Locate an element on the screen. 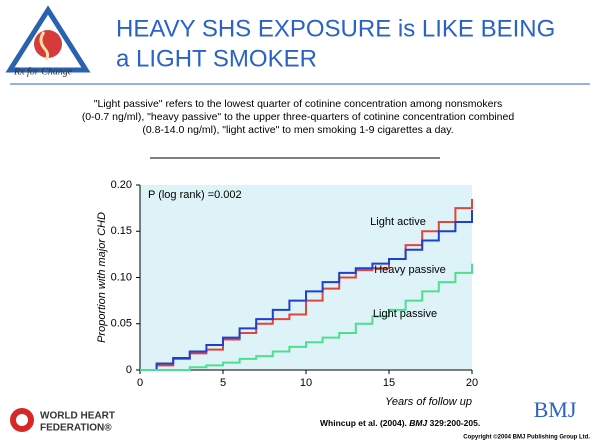 The width and height of the screenshot is (597, 444). x-axis-label: Years of follow up is located at coordinates (428, 402).